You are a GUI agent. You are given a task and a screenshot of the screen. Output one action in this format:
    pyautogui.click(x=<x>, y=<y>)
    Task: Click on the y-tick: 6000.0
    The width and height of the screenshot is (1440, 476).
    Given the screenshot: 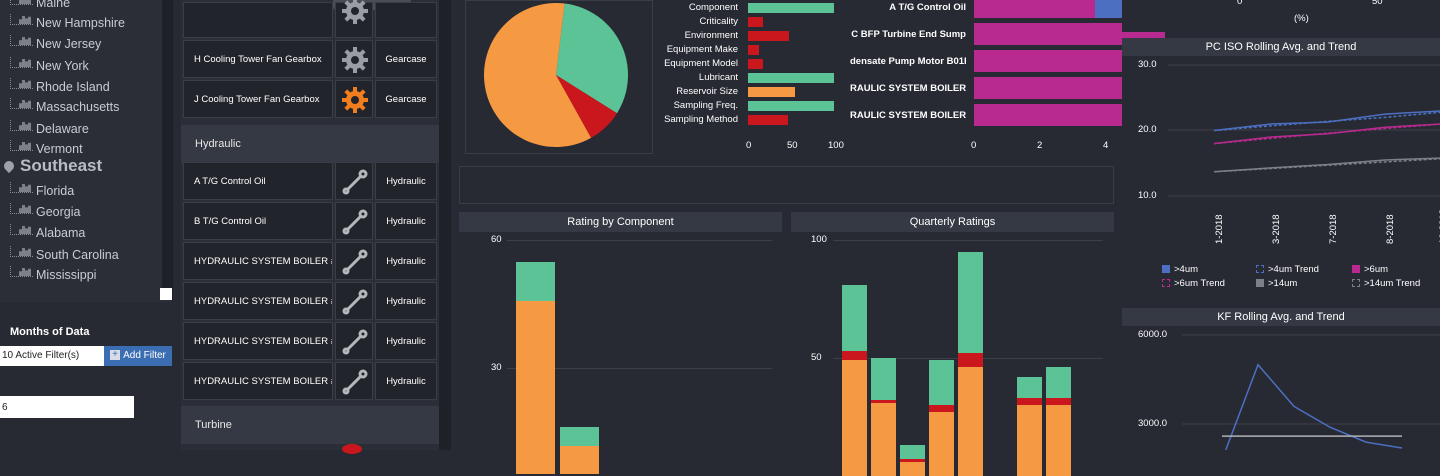 What is the action you would take?
    pyautogui.click(x=1153, y=334)
    